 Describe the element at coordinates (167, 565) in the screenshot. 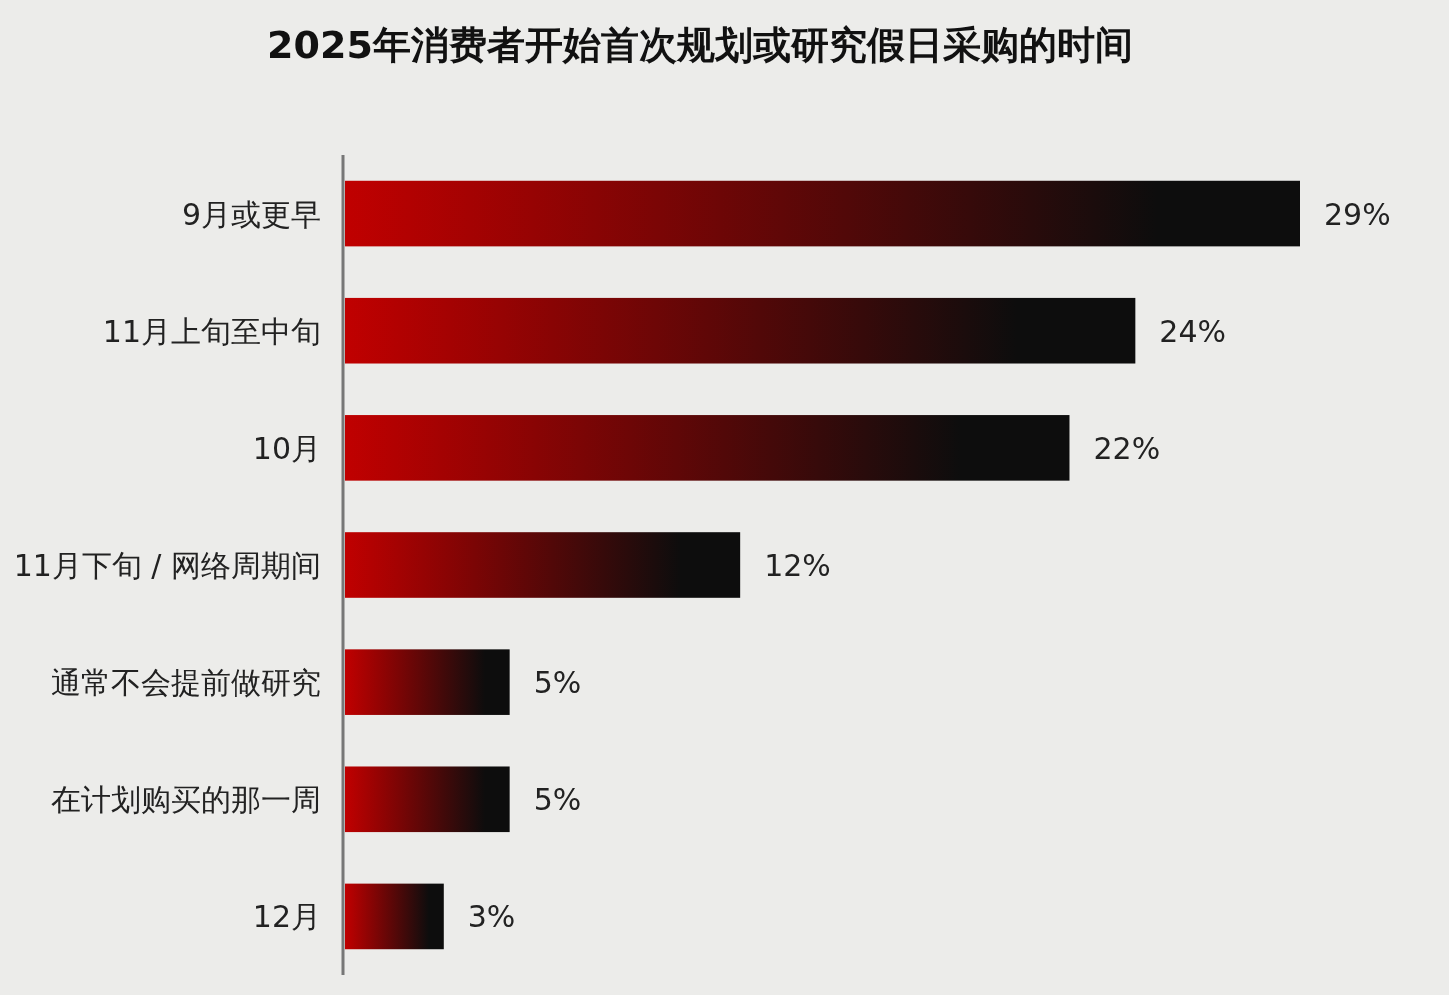

I see `y-tick-label: 11月下旬 / 网络周期间` at that location.